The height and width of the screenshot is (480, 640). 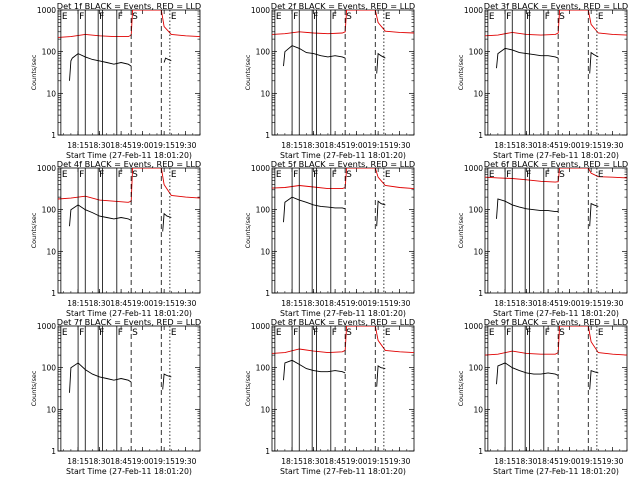 What do you see at coordinates (129, 164) in the screenshot?
I see `chart-title: Det 4f BLACK = Events, RED = LLD` at bounding box center [129, 164].